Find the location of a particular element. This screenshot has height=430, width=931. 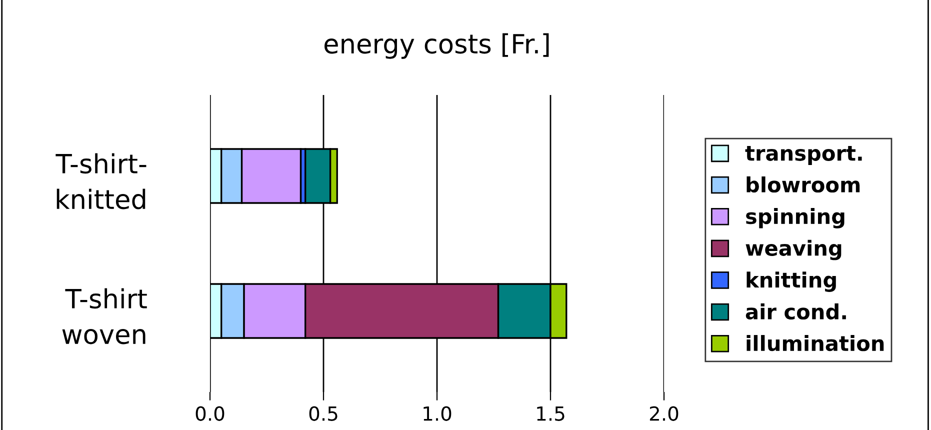

chart-title: energy costs [Fr.] is located at coordinates (436, 46).